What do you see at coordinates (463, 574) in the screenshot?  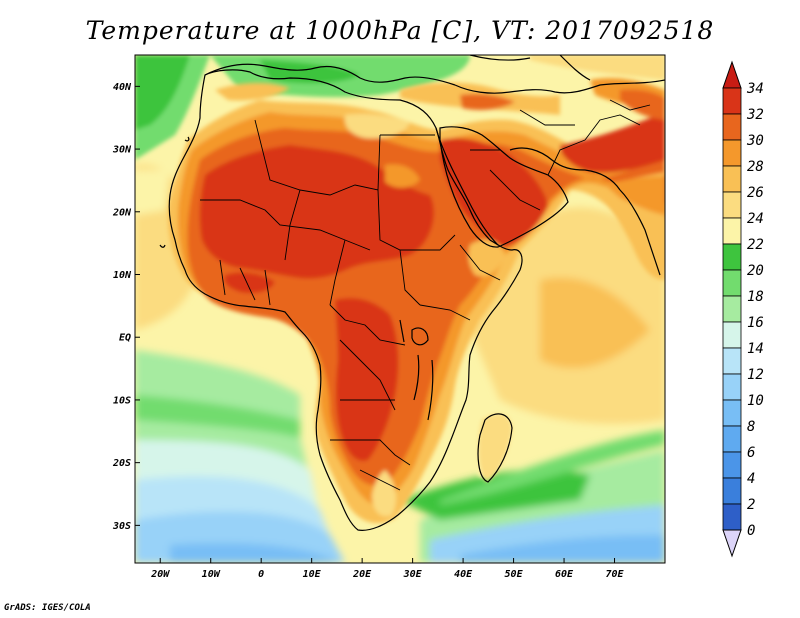 I see `lon-tick-label: 40E` at bounding box center [463, 574].